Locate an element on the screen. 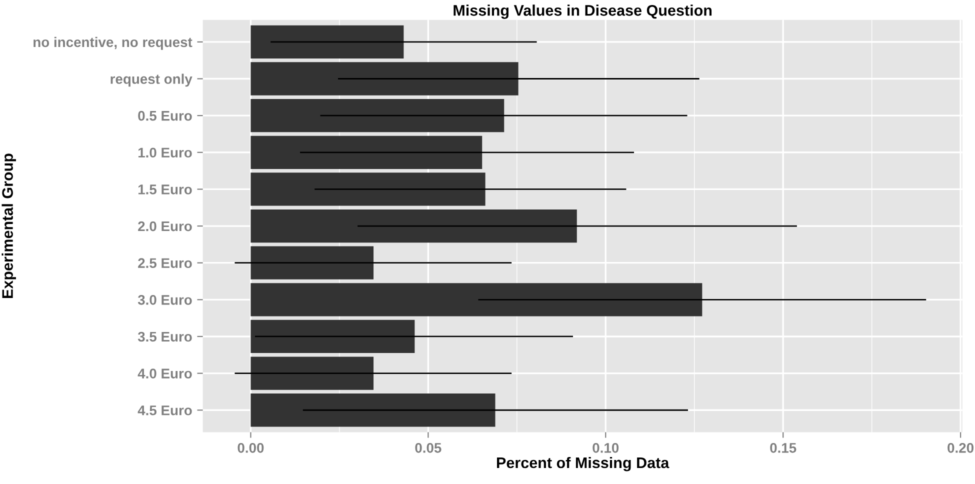 The image size is (975, 484). y-tick-label: 4.0 Euro is located at coordinates (165, 373).